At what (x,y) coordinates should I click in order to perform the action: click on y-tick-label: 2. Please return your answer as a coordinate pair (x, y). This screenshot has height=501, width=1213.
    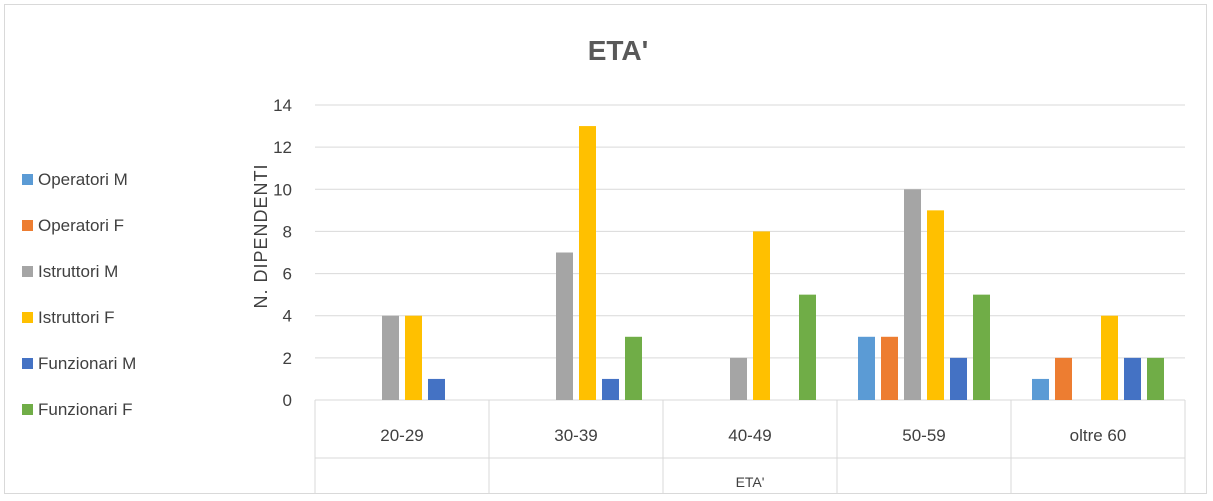
    Looking at the image, I should click on (287, 358).